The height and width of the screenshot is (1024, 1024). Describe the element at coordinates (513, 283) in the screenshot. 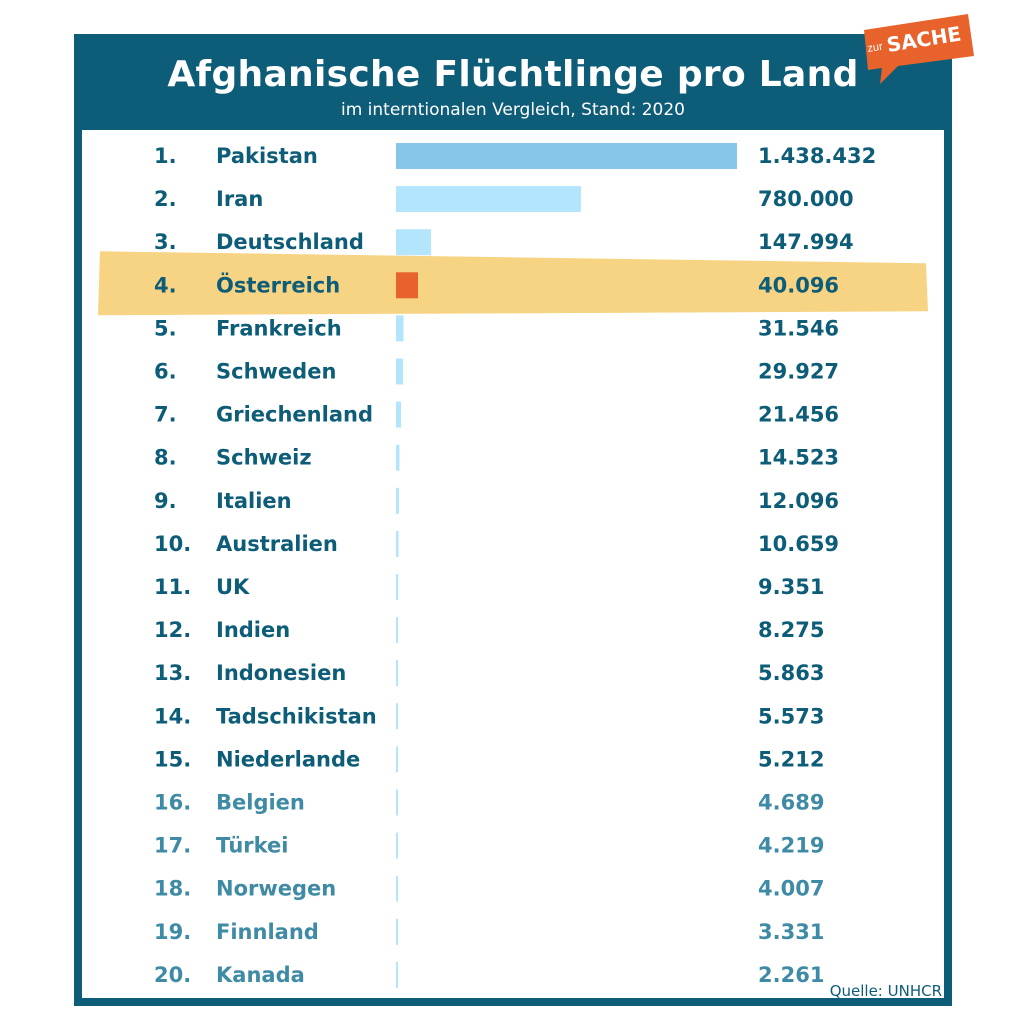

I see `highlight-band` at that location.